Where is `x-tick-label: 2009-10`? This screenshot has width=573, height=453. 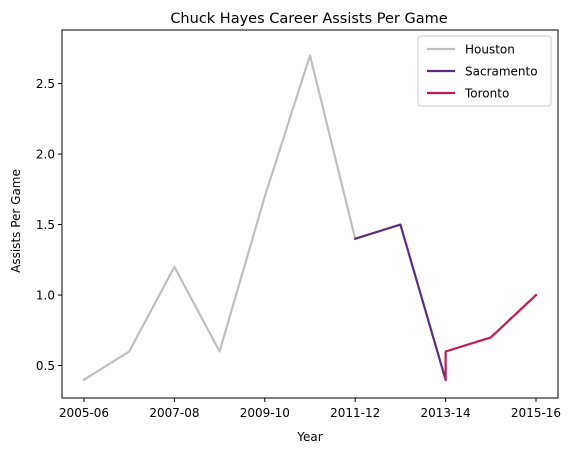
x-tick-label: 2009-10 is located at coordinates (265, 413).